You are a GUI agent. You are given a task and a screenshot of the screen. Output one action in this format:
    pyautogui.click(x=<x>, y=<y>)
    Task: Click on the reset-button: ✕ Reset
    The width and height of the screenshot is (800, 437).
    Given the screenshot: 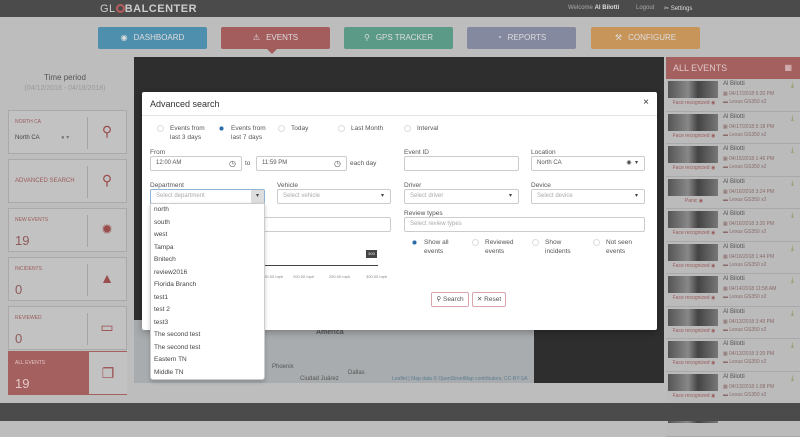 What is the action you would take?
    pyautogui.click(x=489, y=299)
    